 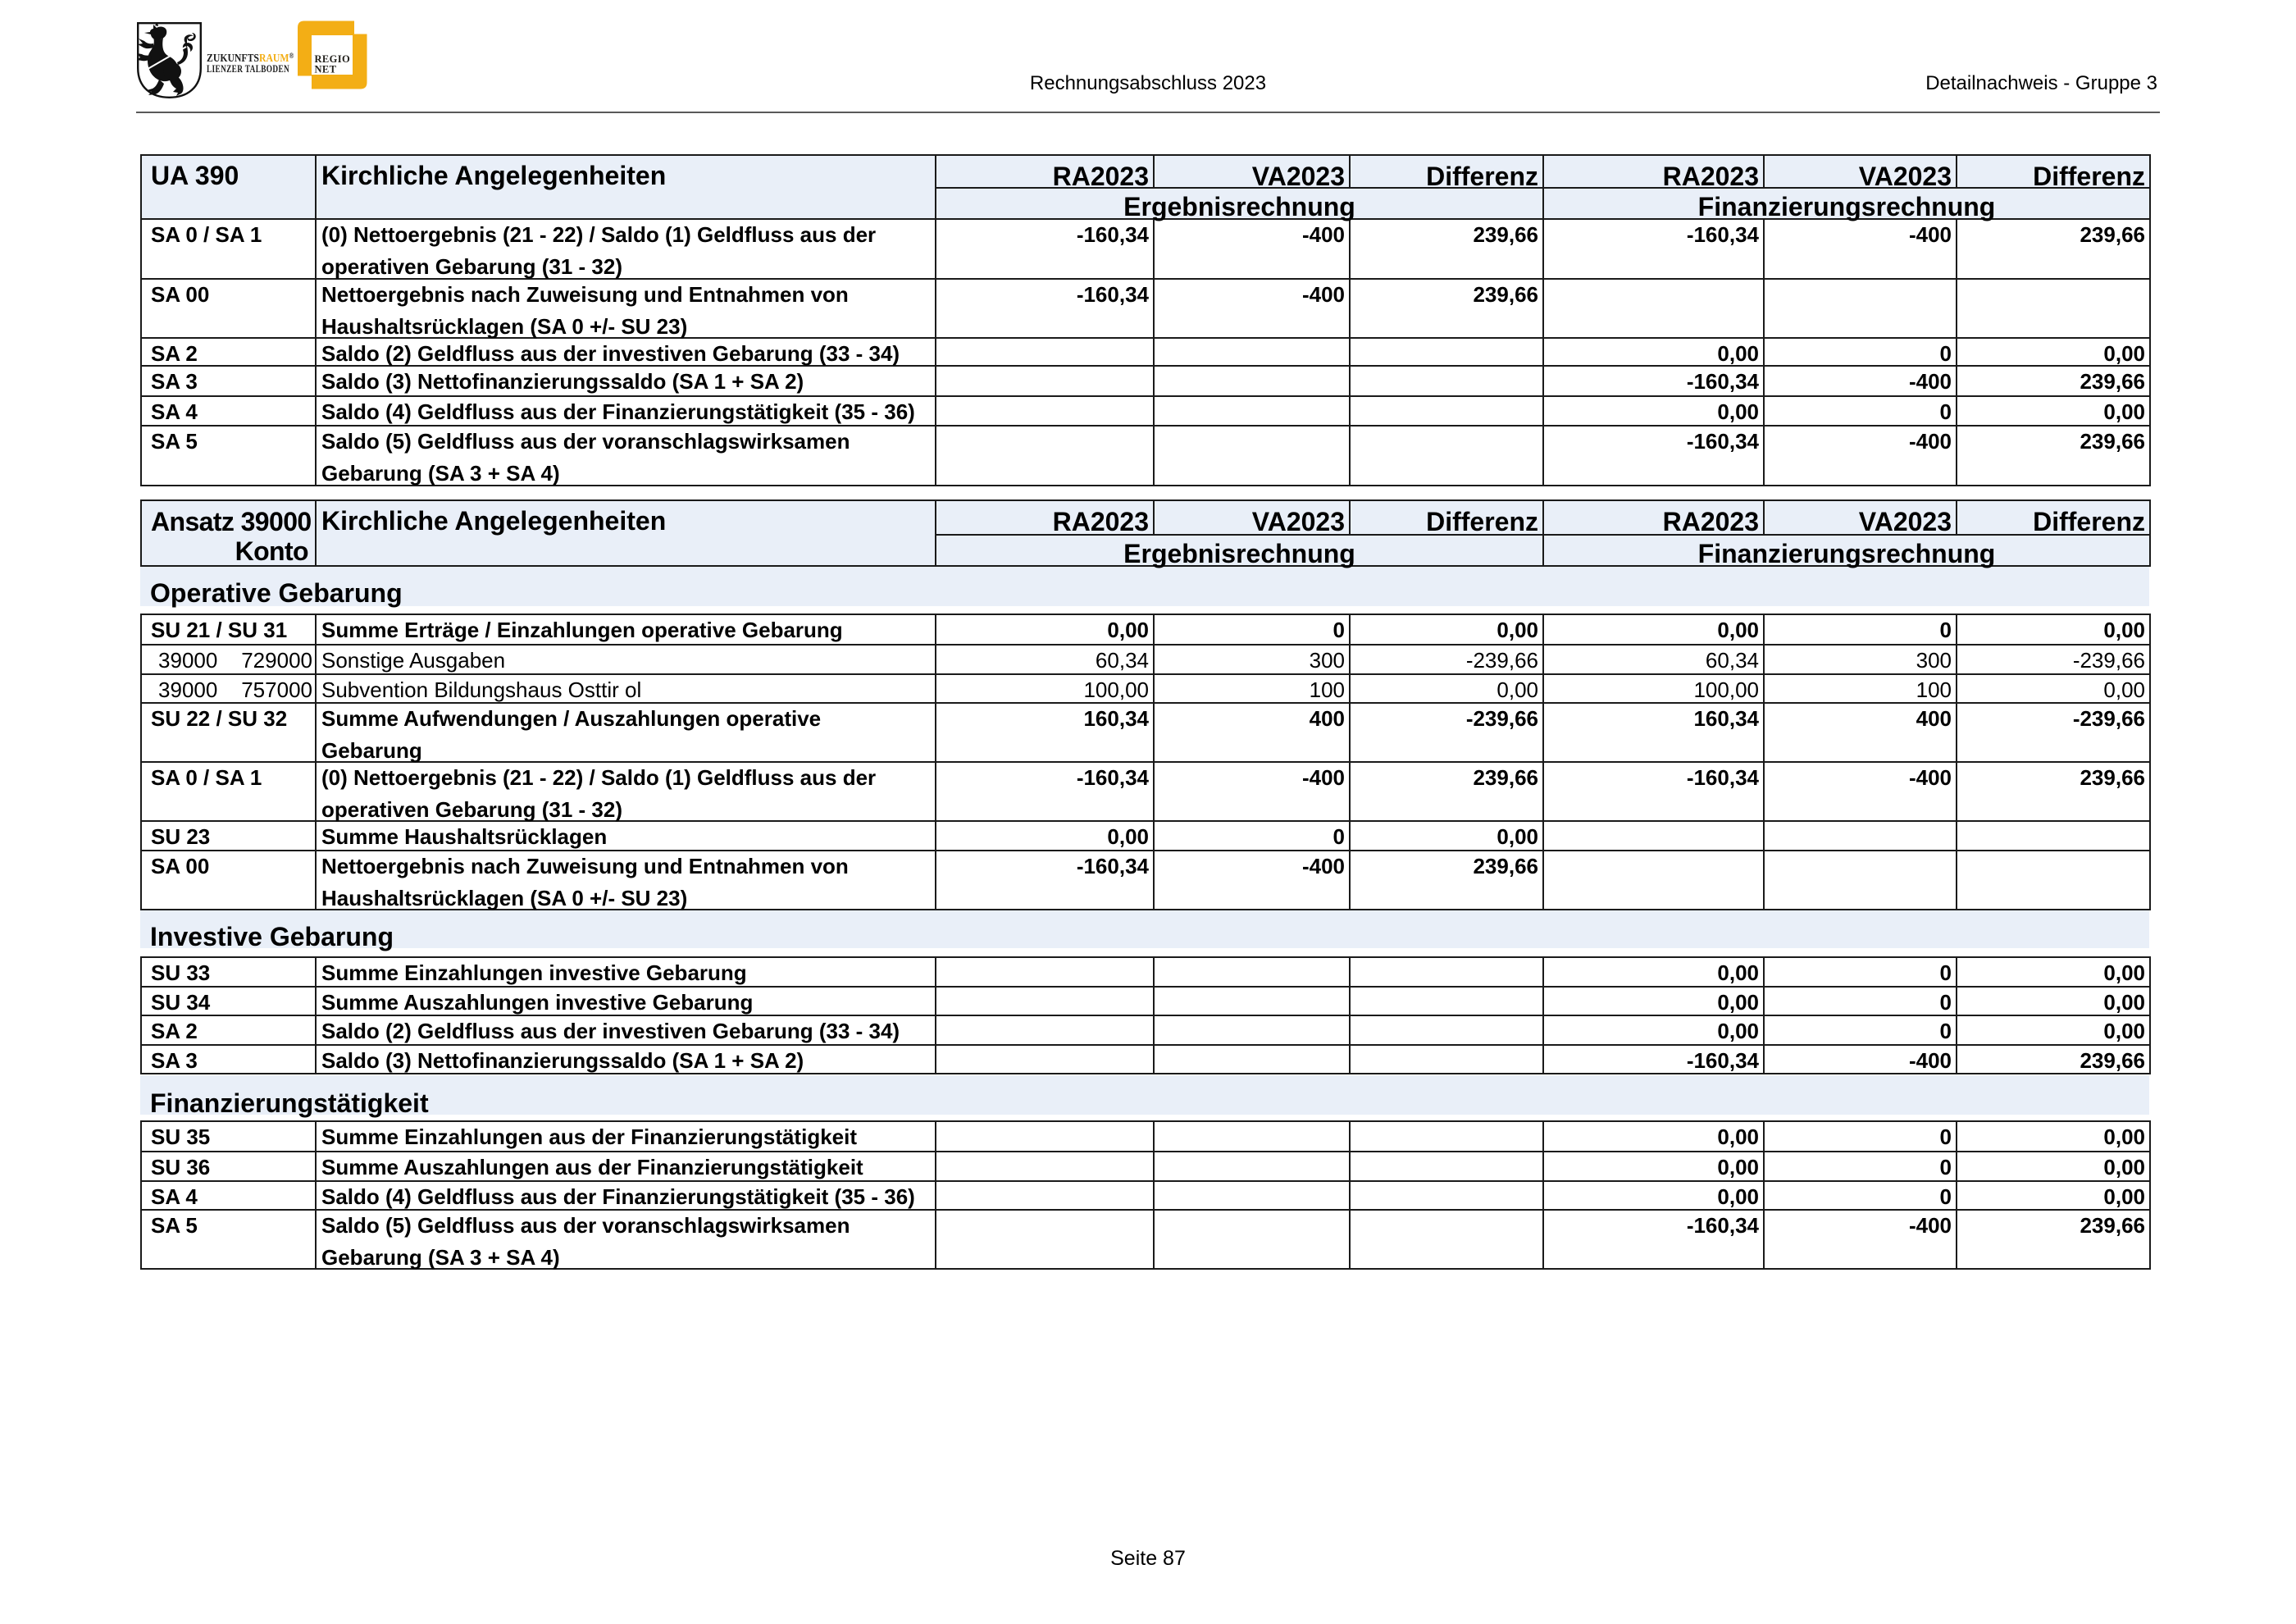 I want to click on svg-text: REGIO, so click(x=333, y=59).